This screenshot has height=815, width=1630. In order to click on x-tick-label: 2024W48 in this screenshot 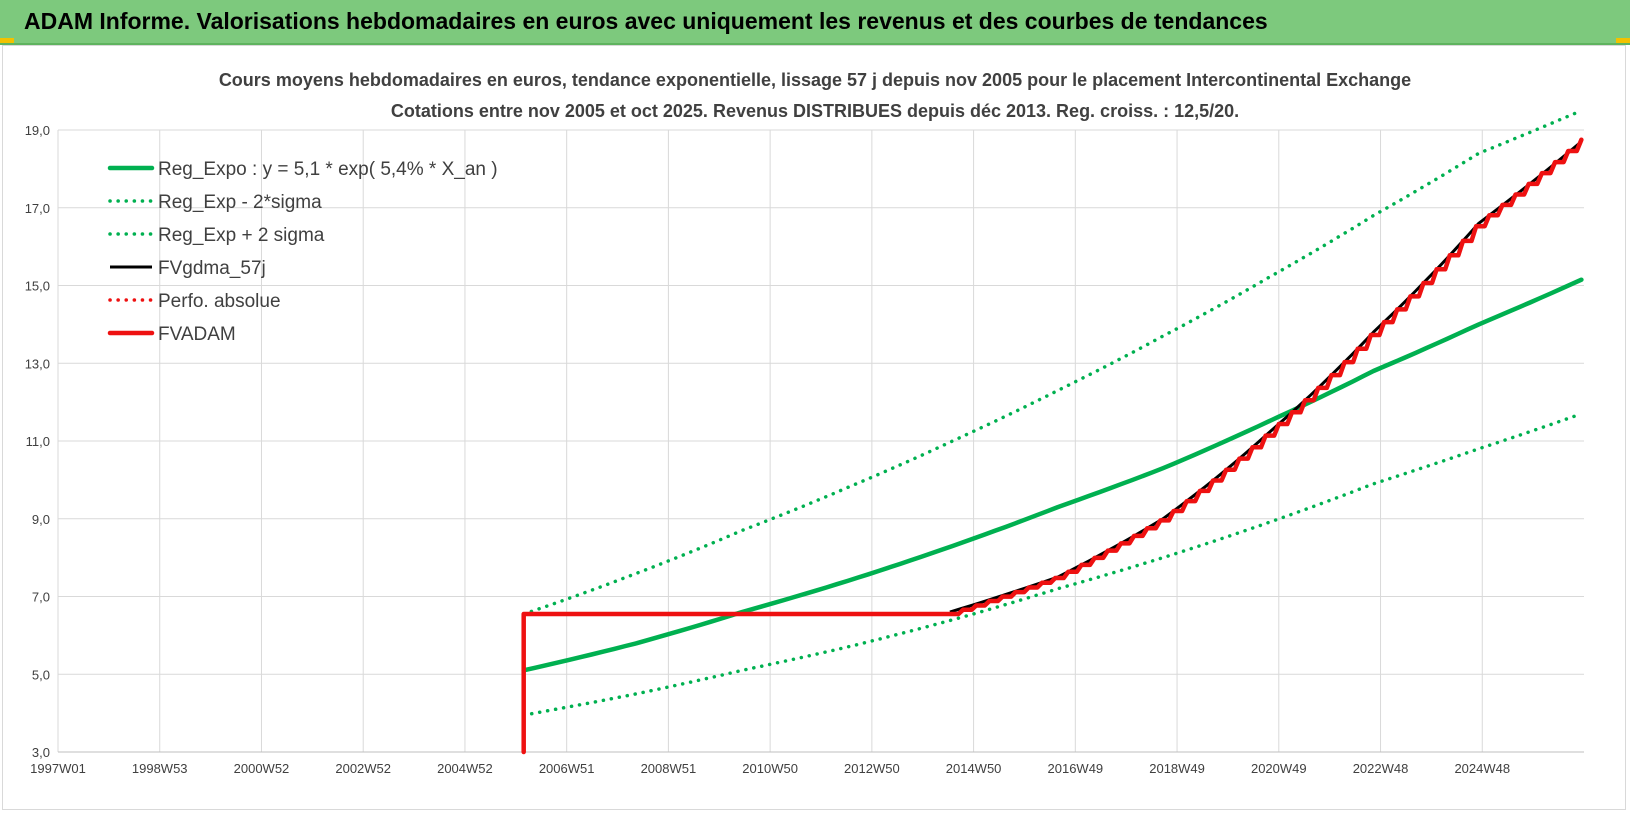, I will do `click(1482, 768)`.